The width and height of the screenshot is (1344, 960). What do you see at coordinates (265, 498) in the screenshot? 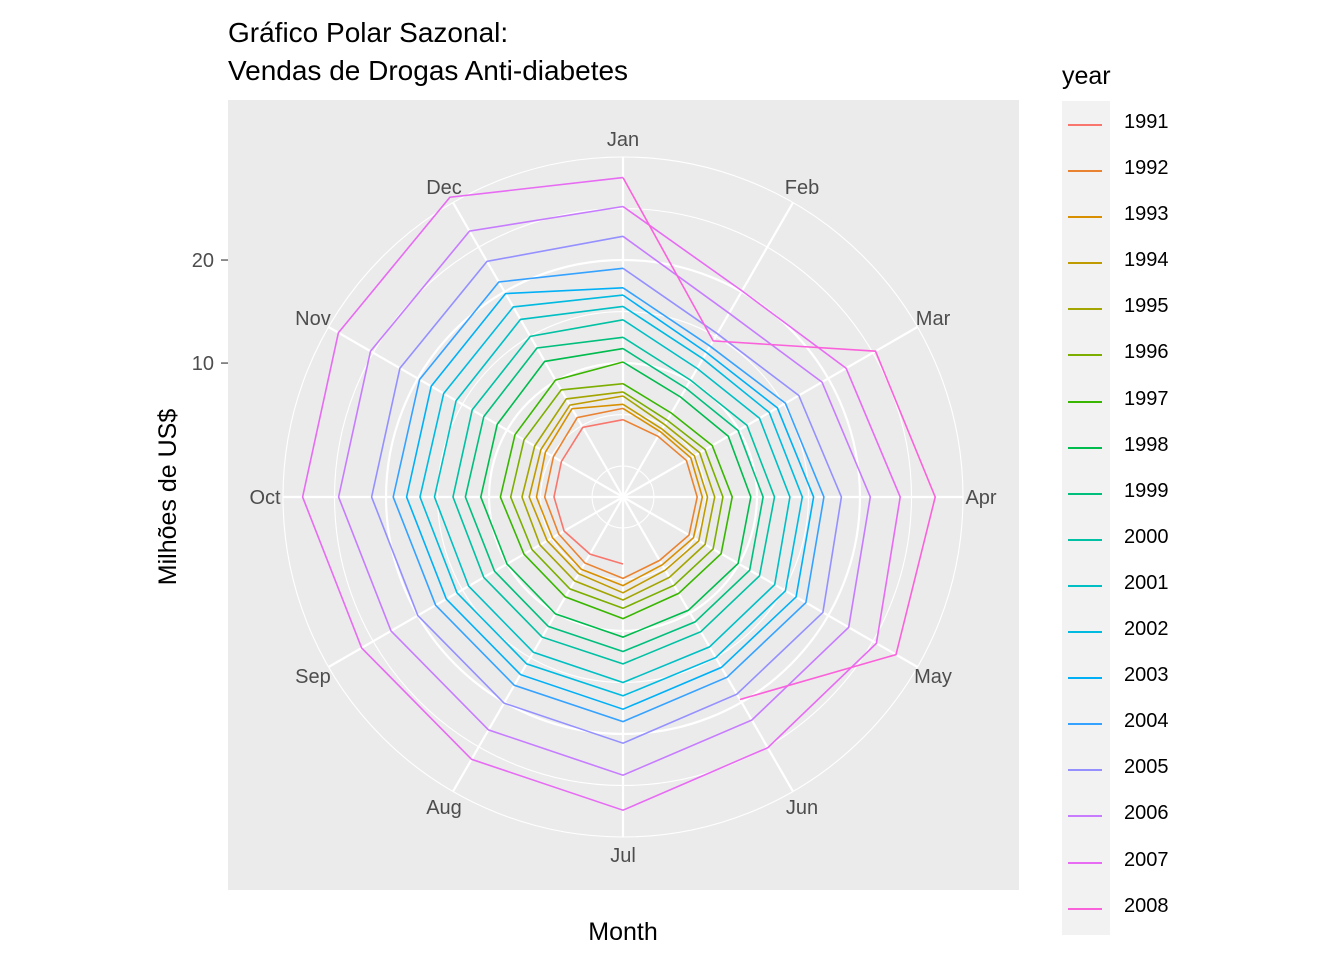
I see `month-label: Oct` at bounding box center [265, 498].